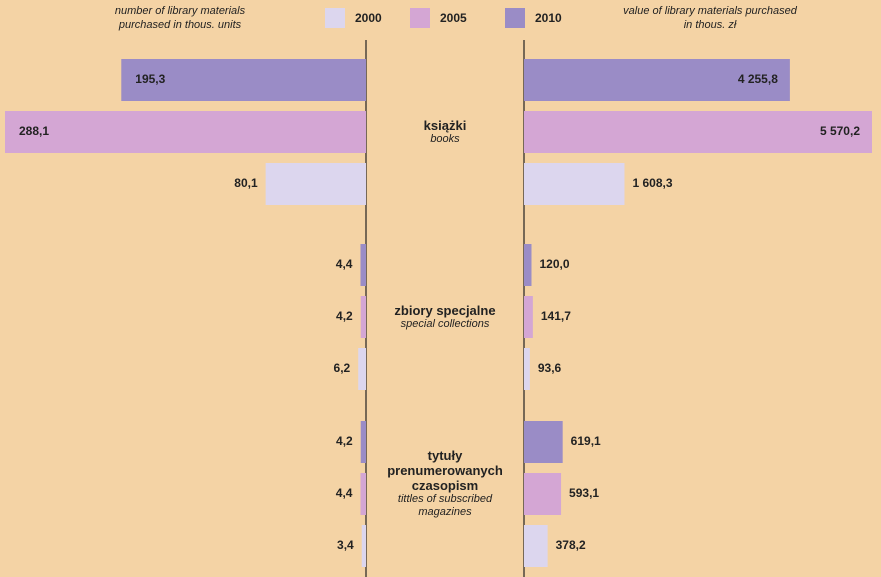 Image resolution: width=881 pixels, height=577 pixels. What do you see at coordinates (368, 18) in the screenshot?
I see `legend-label: 2000` at bounding box center [368, 18].